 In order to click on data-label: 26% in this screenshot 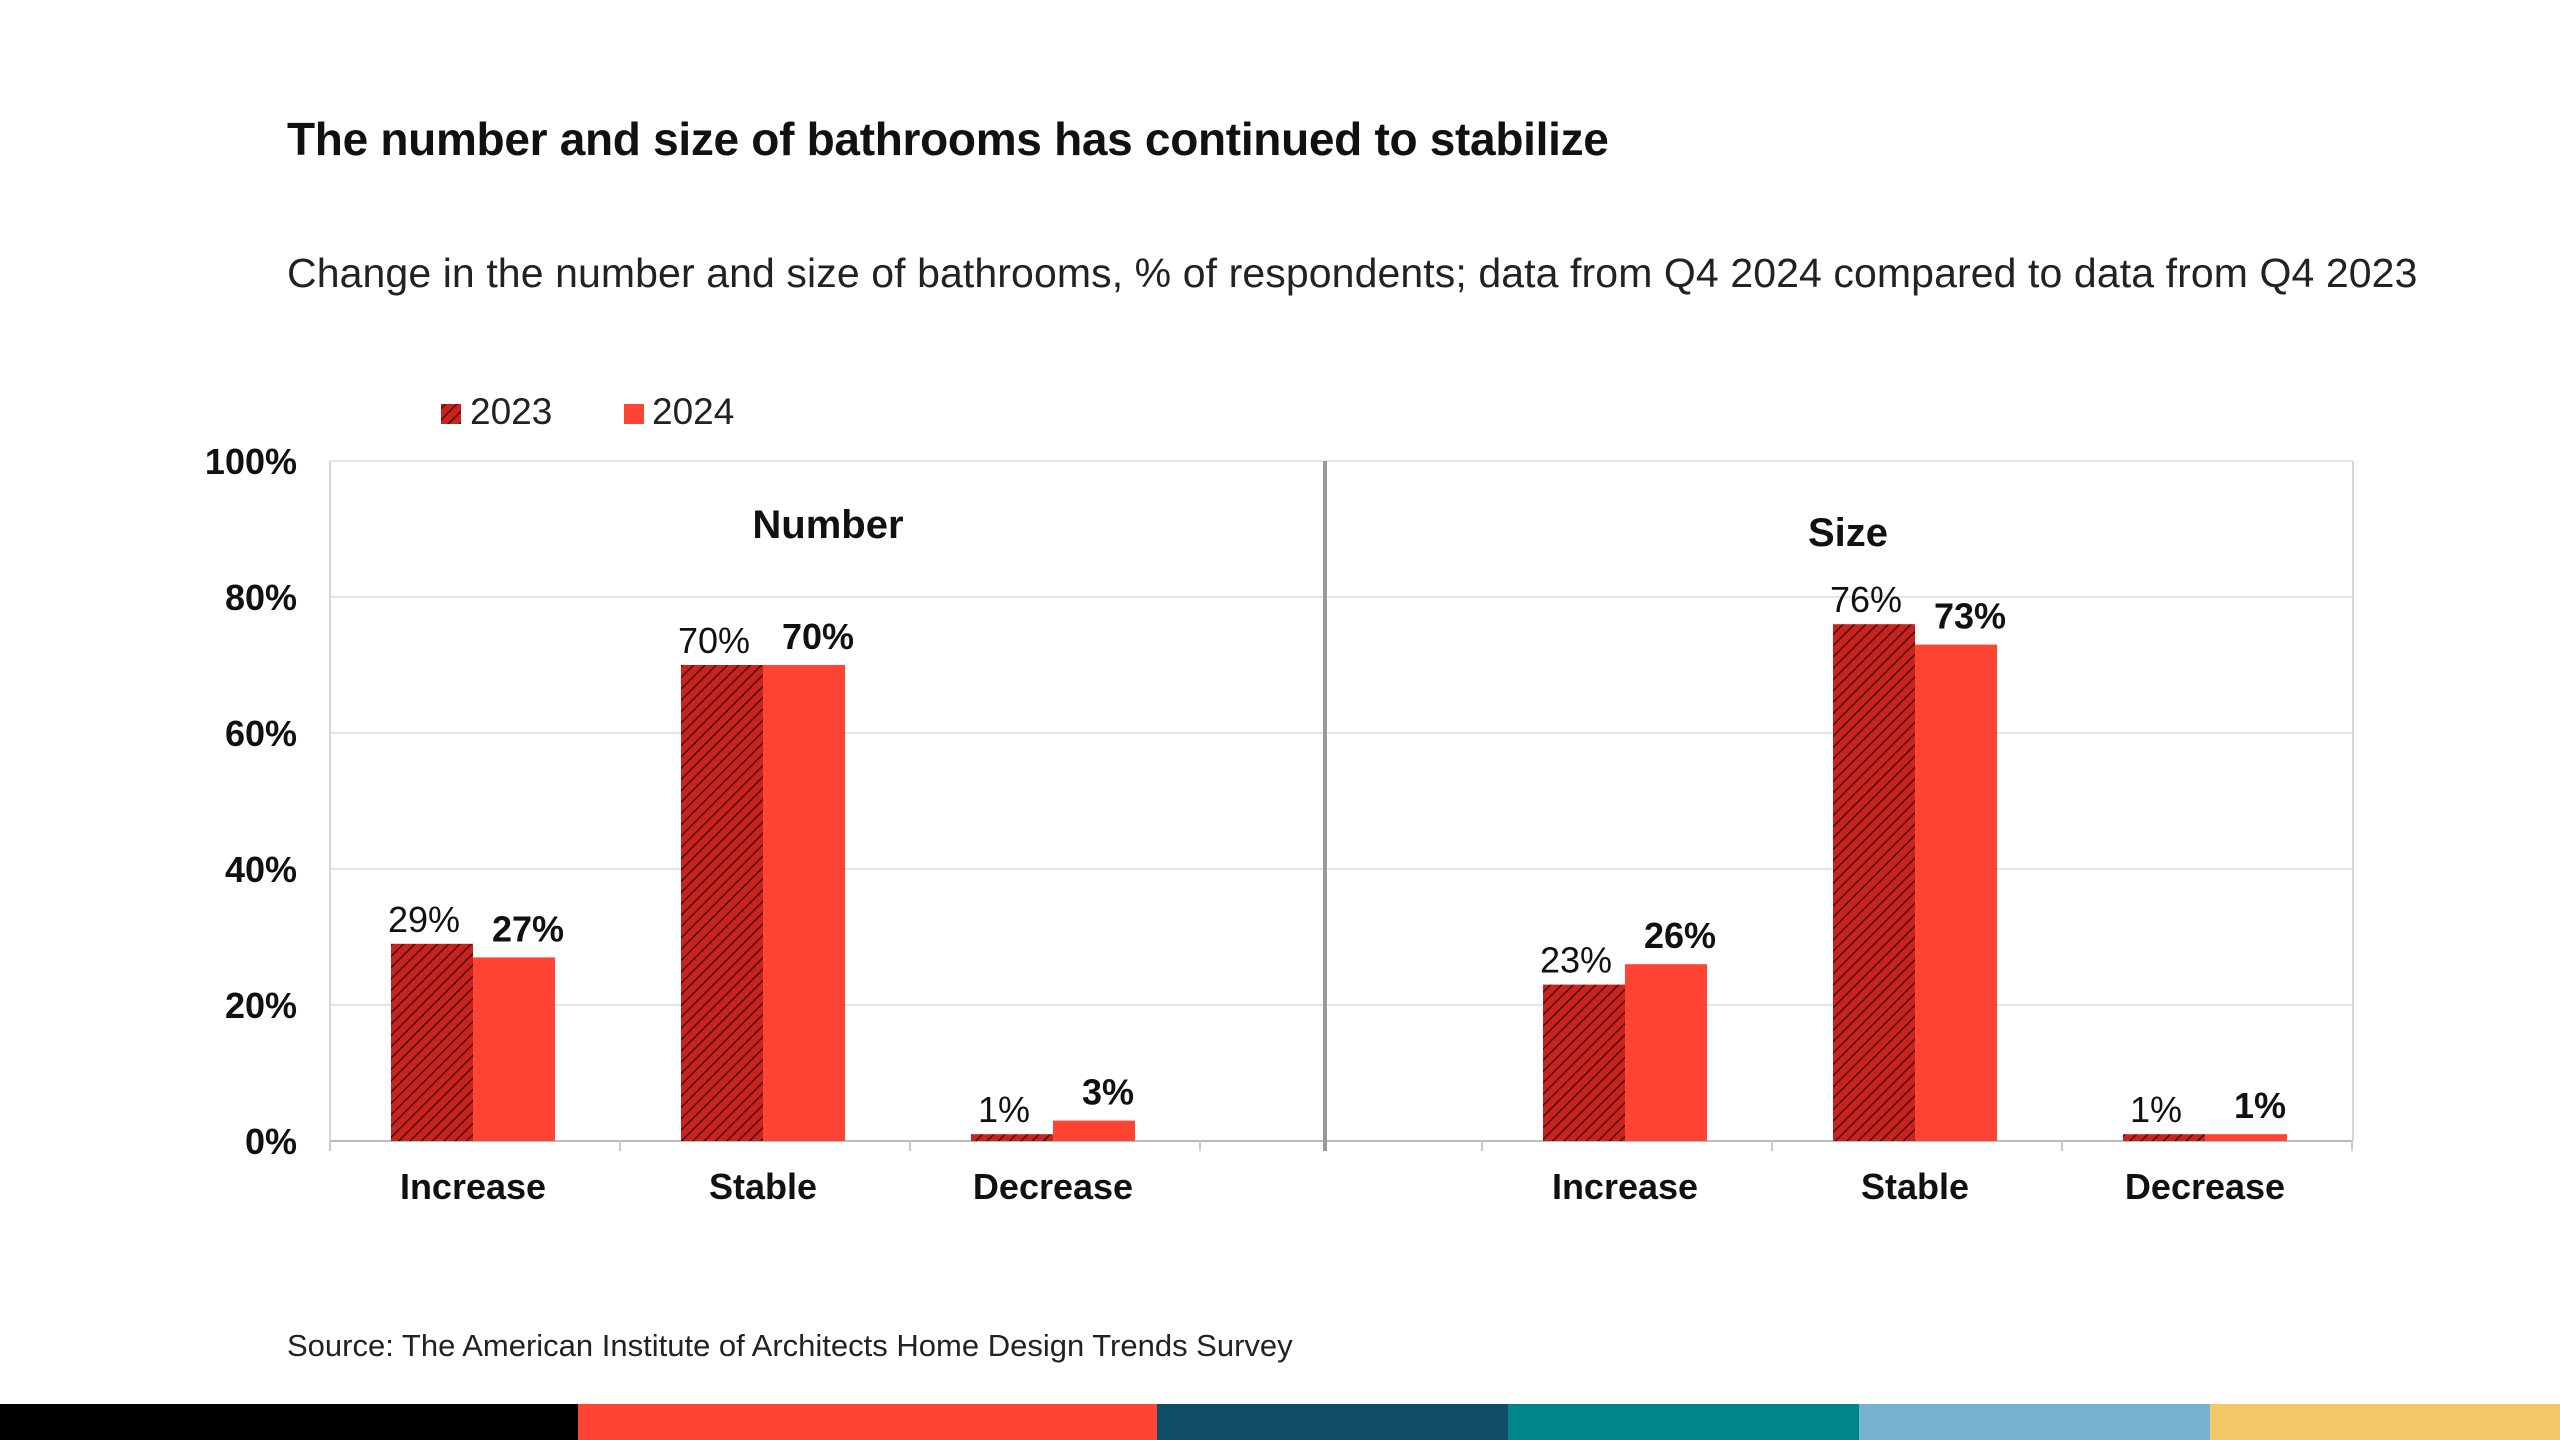, I will do `click(1680, 935)`.